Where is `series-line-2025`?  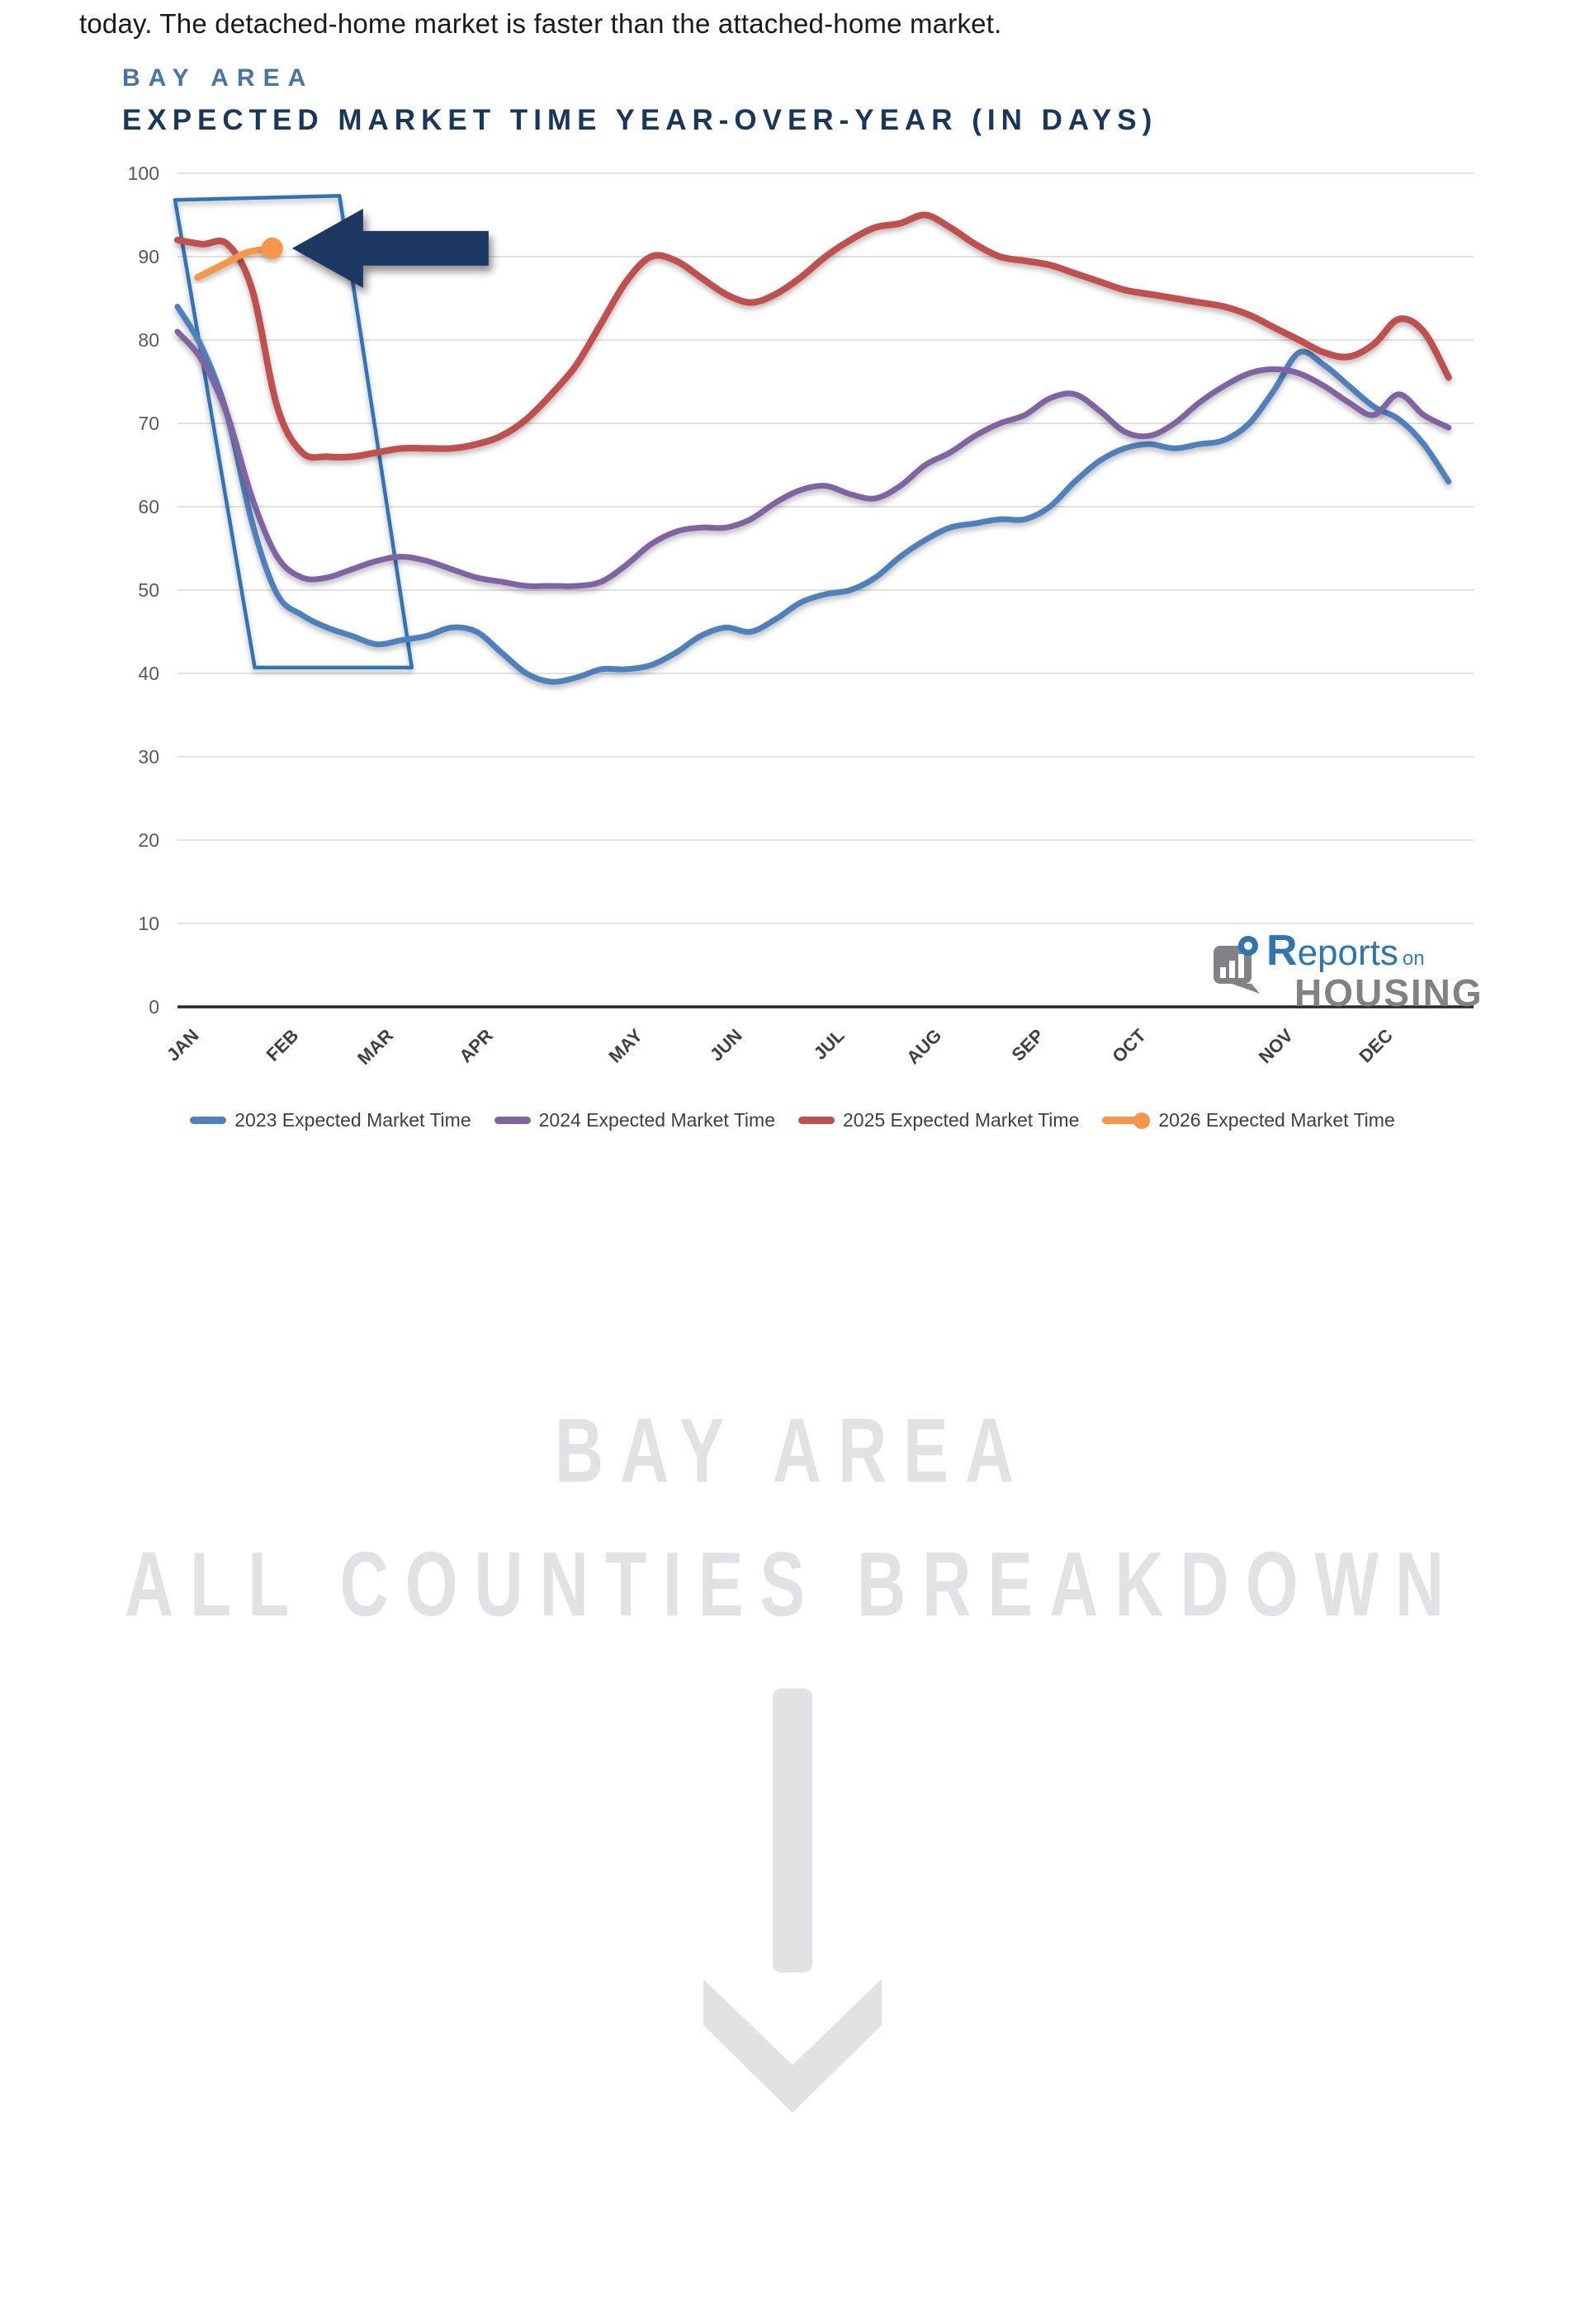 series-line-2025 is located at coordinates (813, 336).